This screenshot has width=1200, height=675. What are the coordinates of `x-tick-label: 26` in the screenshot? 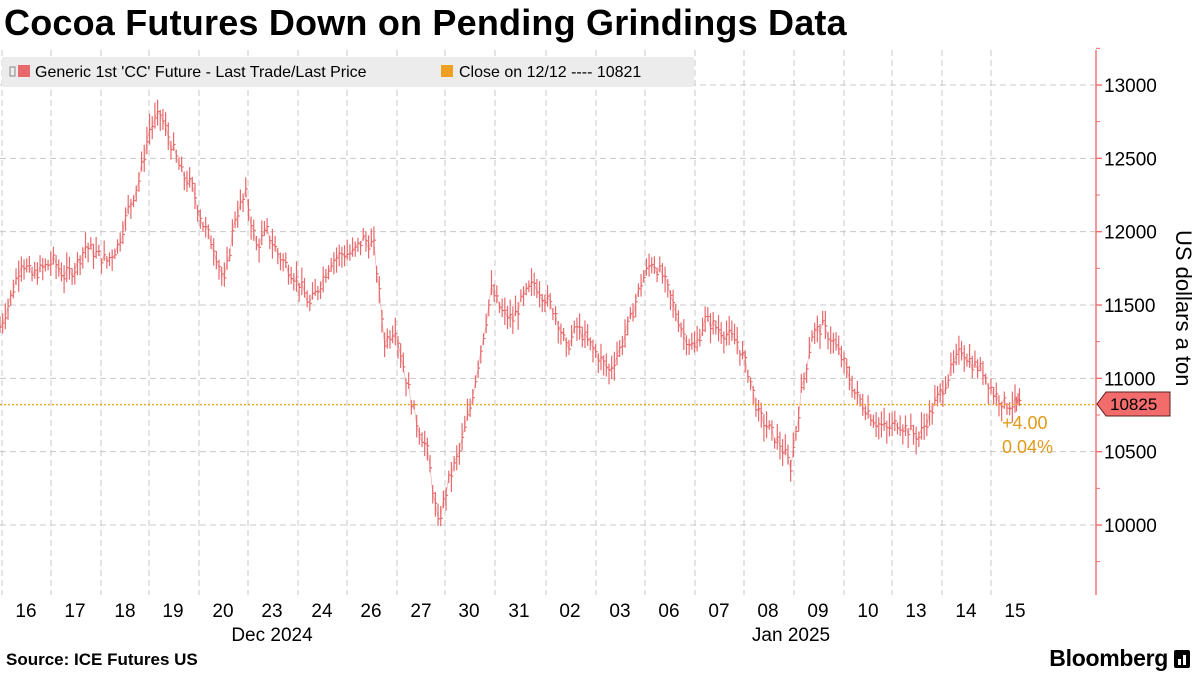 It's located at (370, 611).